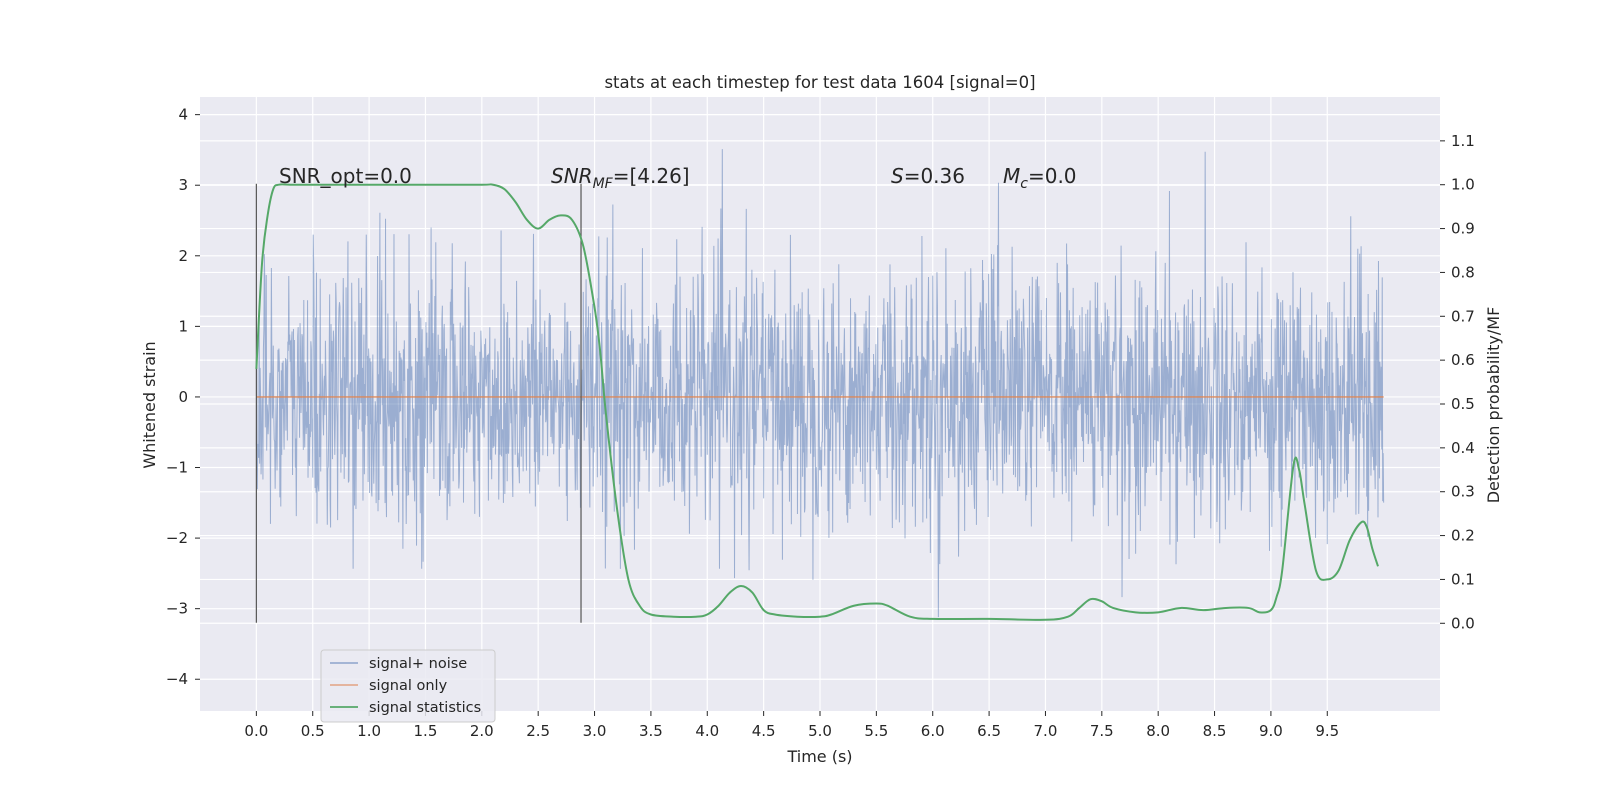 The height and width of the screenshot is (800, 1600). What do you see at coordinates (1493, 405) in the screenshot?
I see `right-y-axis-label: Detection probability/MF` at bounding box center [1493, 405].